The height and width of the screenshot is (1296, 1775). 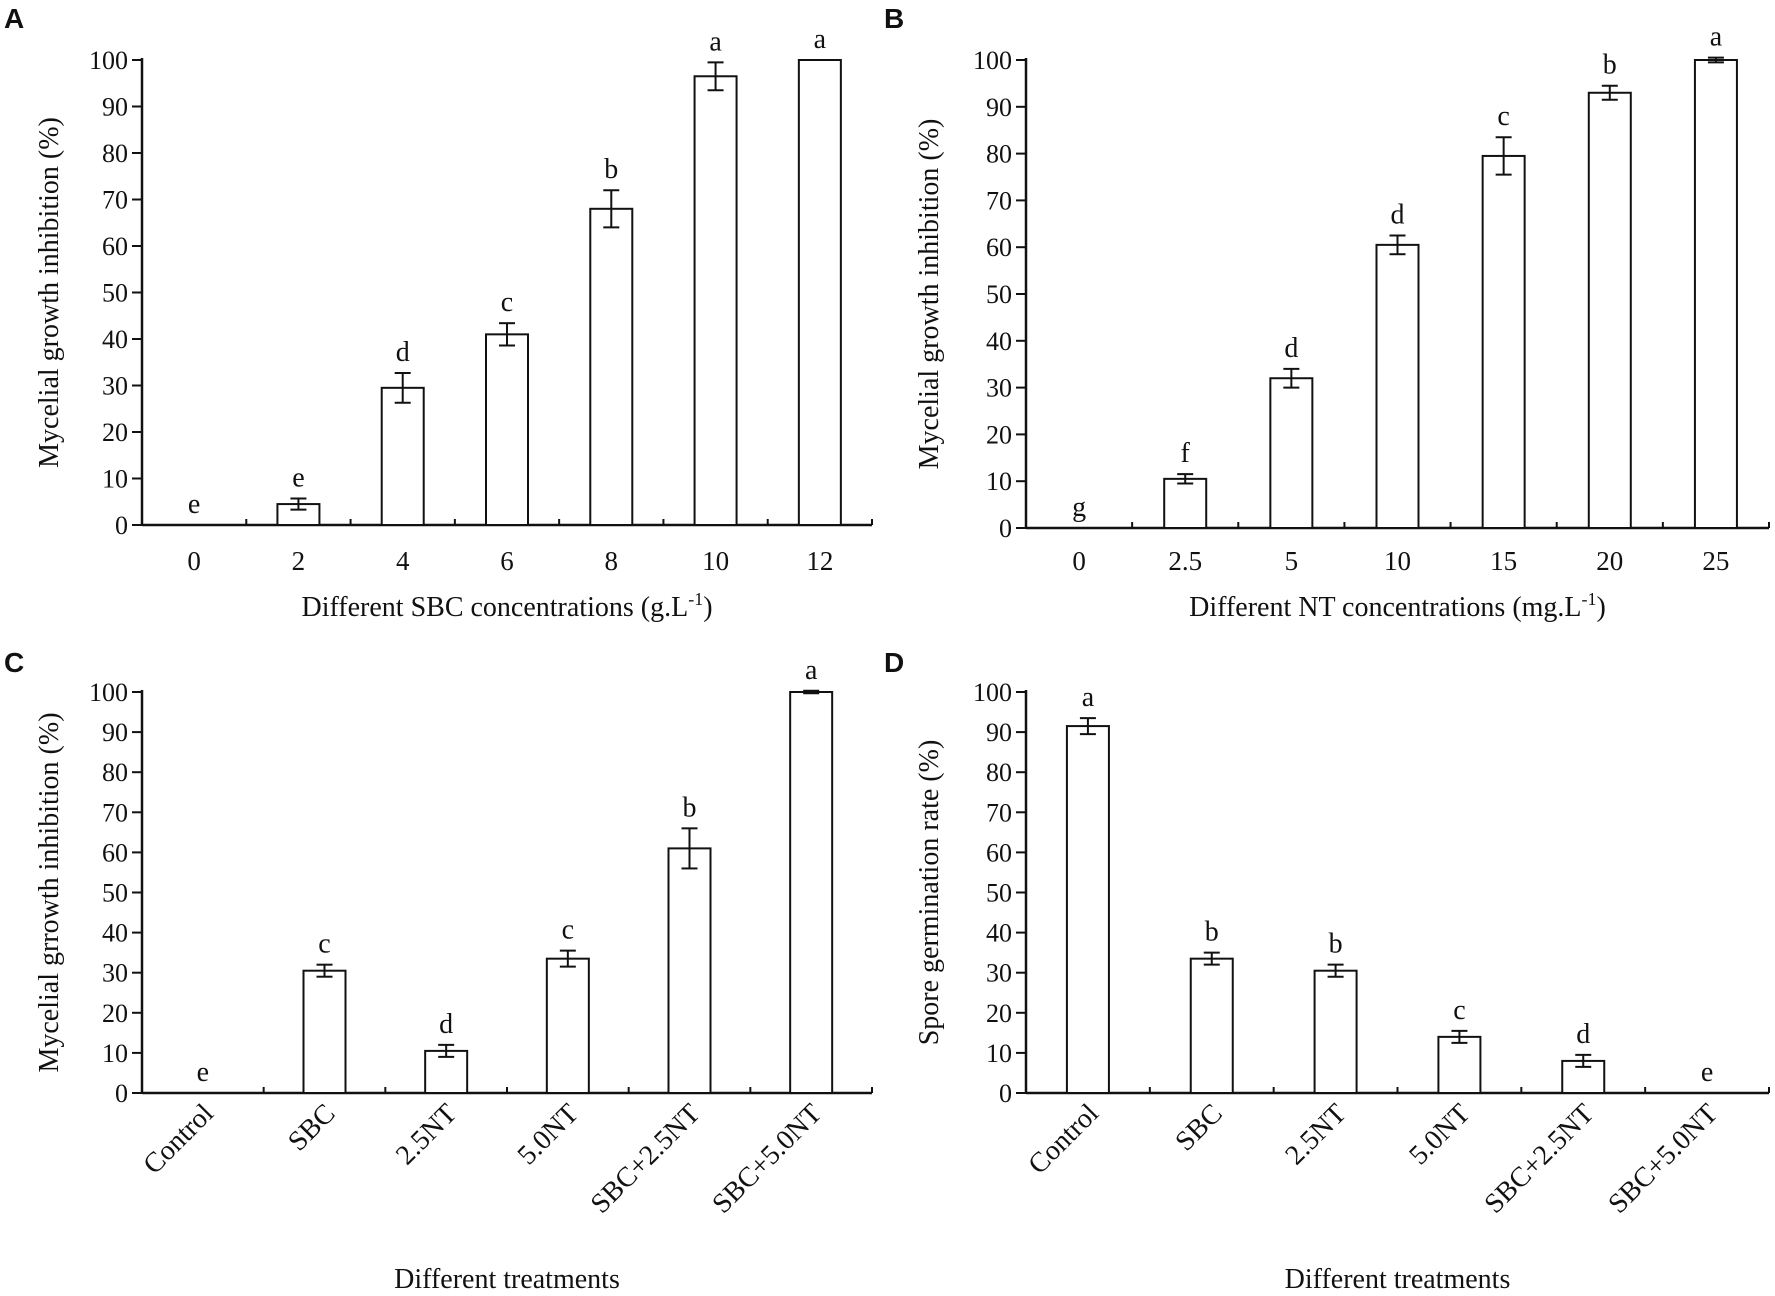 I want to click on x-tick-label: 8, so click(x=612, y=561).